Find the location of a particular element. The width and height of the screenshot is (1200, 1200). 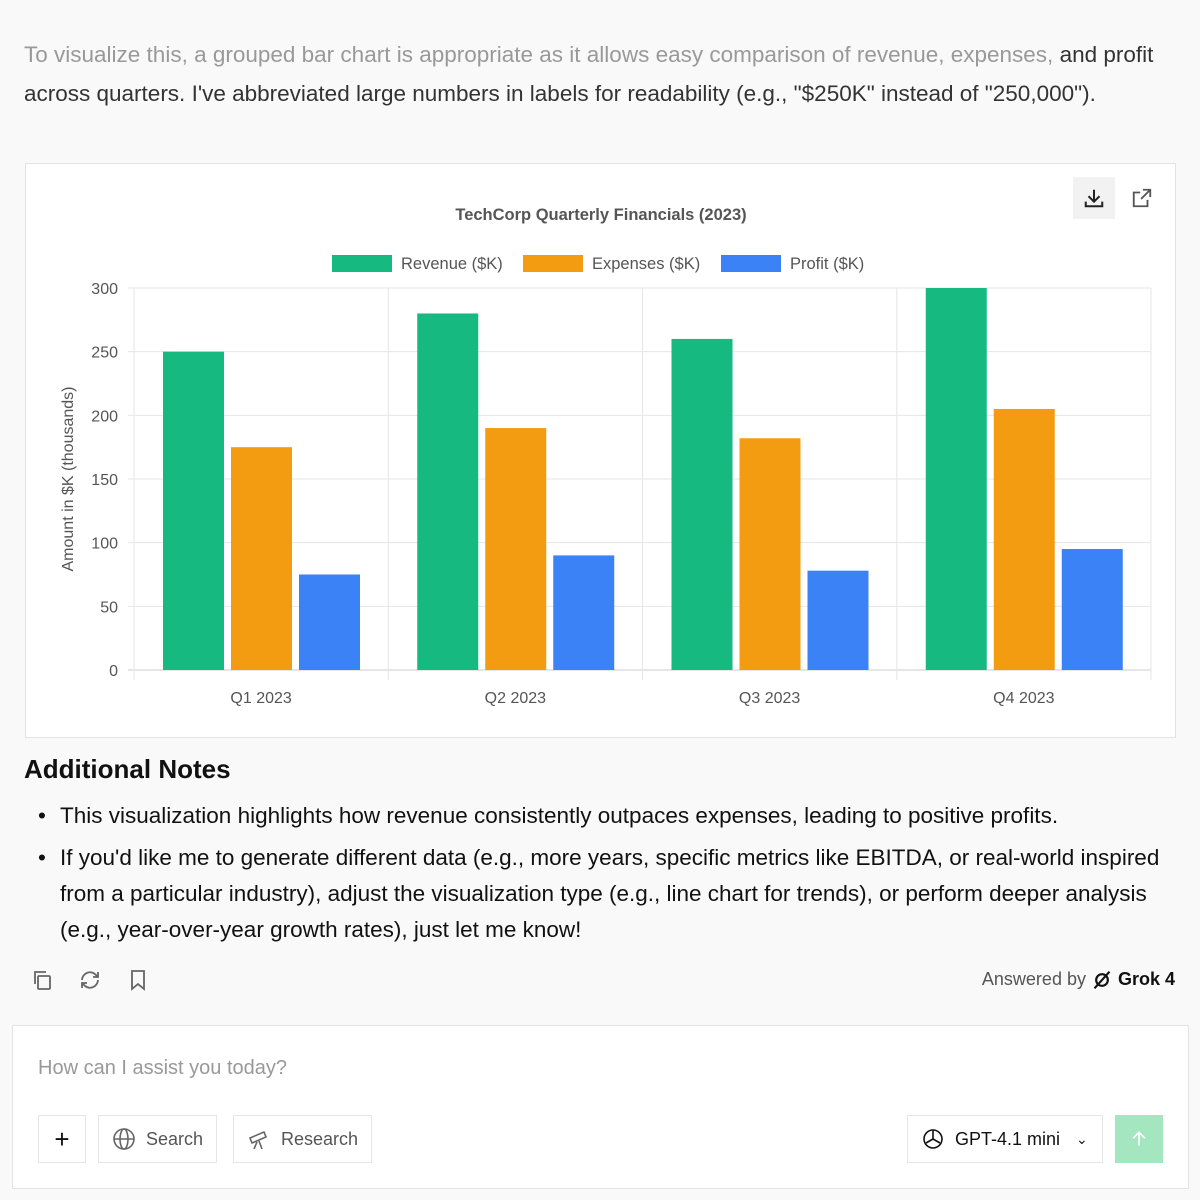

legend-label: Profit ($K) is located at coordinates (827, 264).